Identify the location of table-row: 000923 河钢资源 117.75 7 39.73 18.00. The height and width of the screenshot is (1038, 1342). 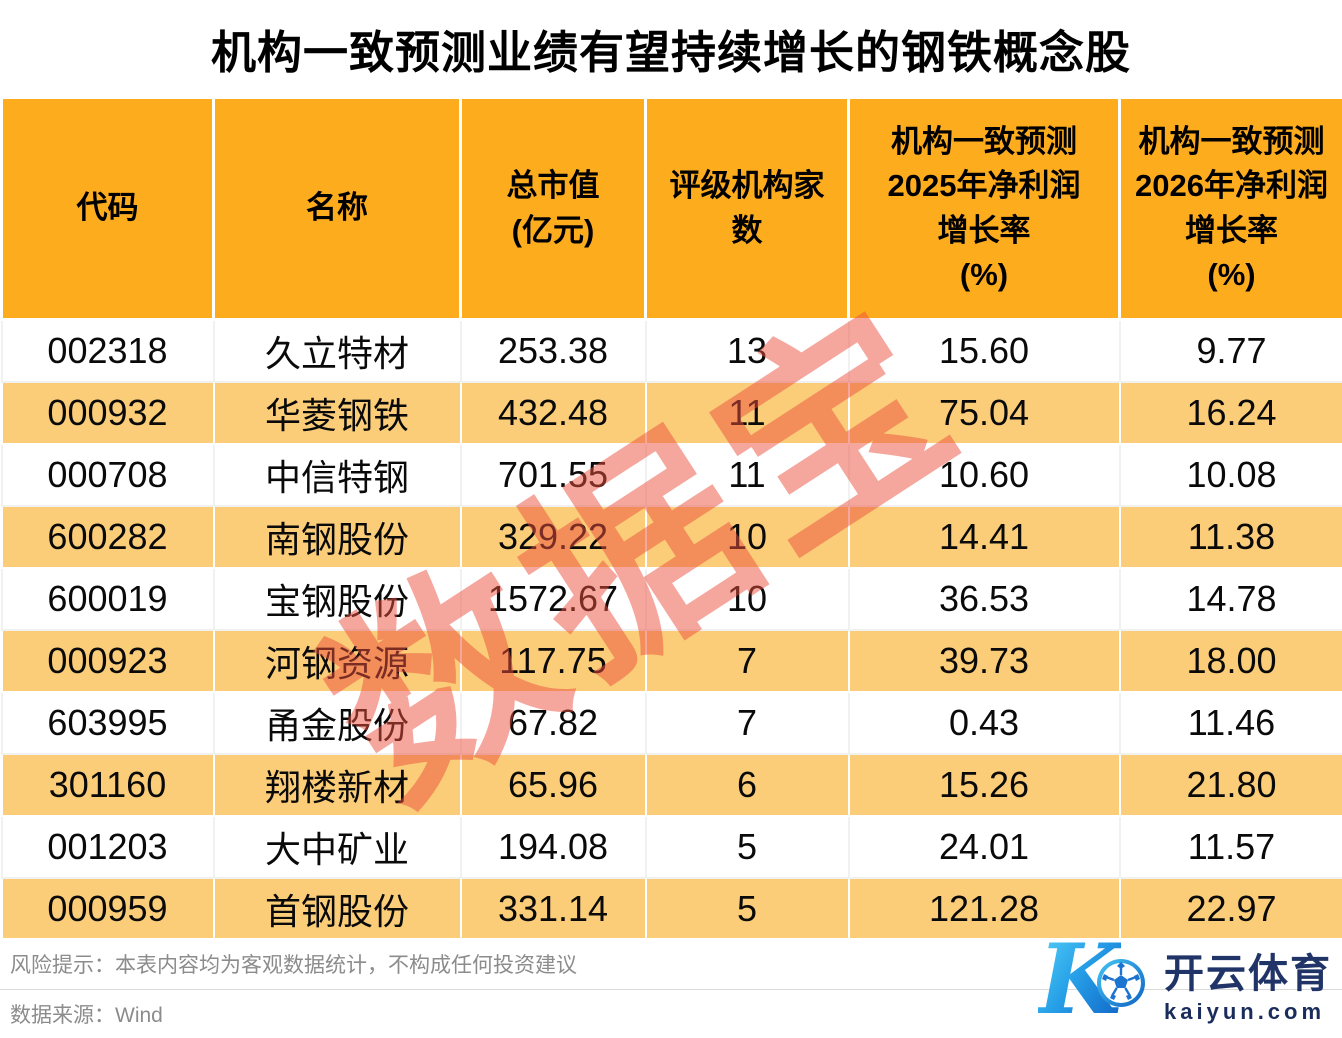
(671, 660).